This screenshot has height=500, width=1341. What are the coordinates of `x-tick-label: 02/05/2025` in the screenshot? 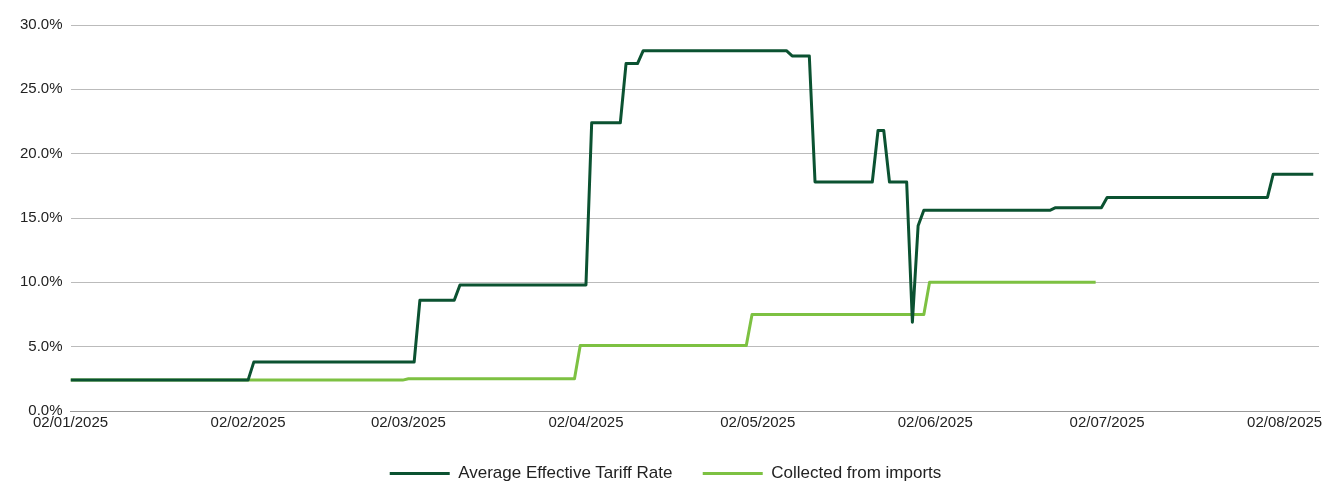 It's located at (758, 422).